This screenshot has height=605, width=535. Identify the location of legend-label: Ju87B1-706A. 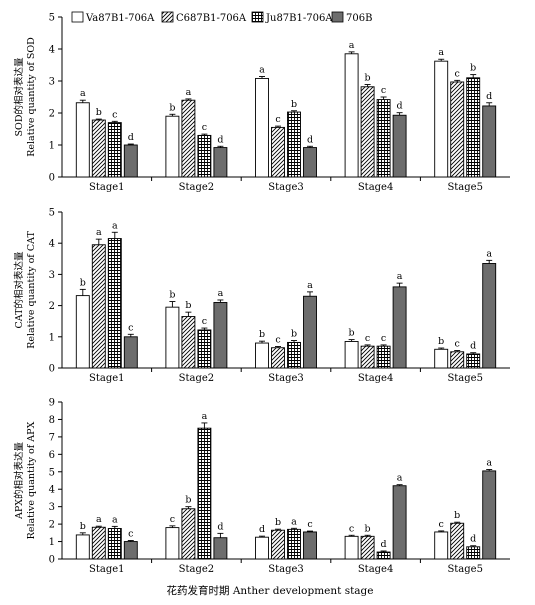
(299, 18).